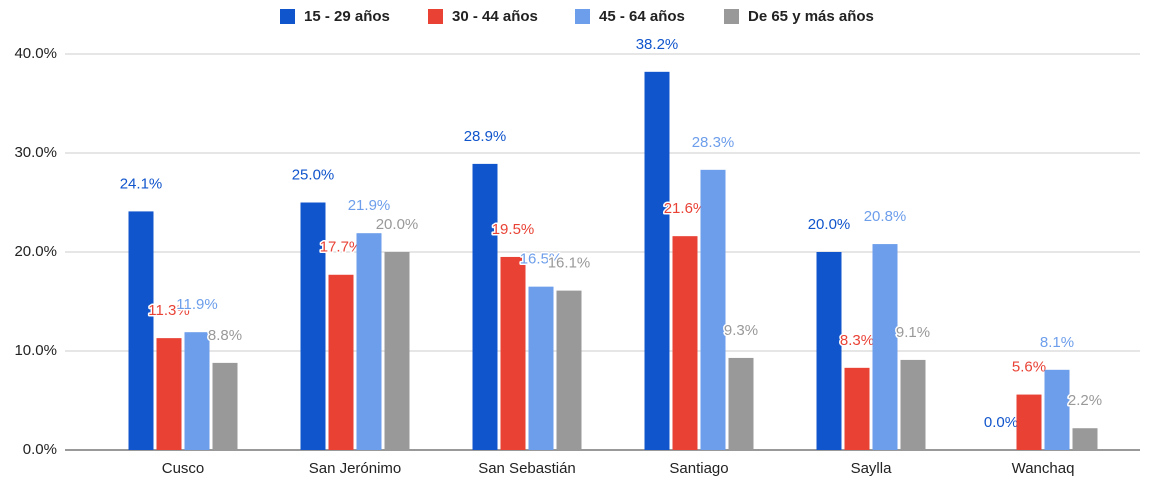 Image resolution: width=1150 pixels, height=479 pixels. What do you see at coordinates (35, 350) in the screenshot?
I see `y-tick-label: 10.0%` at bounding box center [35, 350].